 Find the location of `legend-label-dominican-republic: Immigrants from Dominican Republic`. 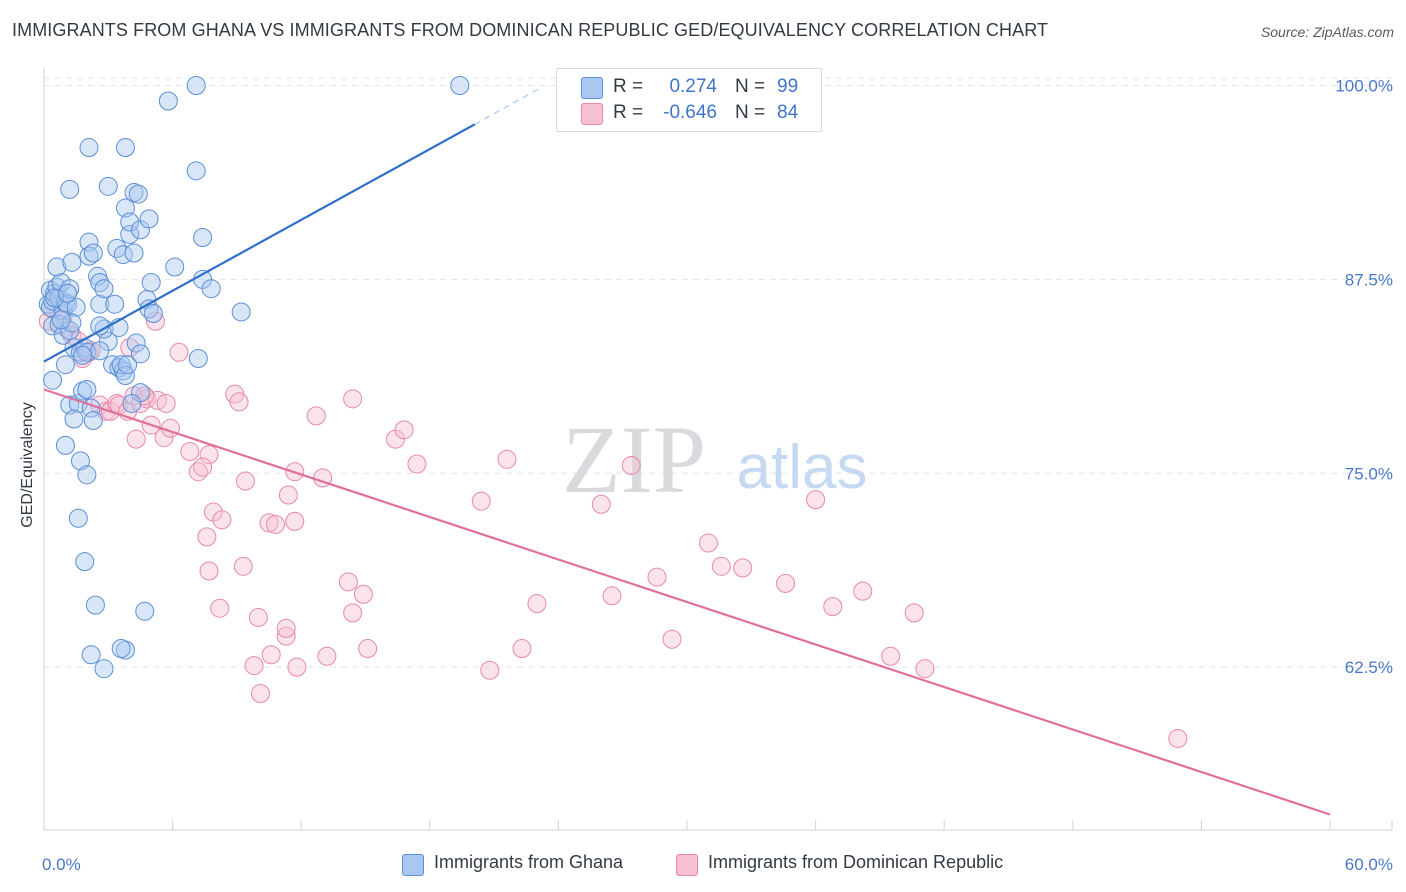

legend-label-dominican-republic: Immigrants from Dominican Republic is located at coordinates (856, 862).